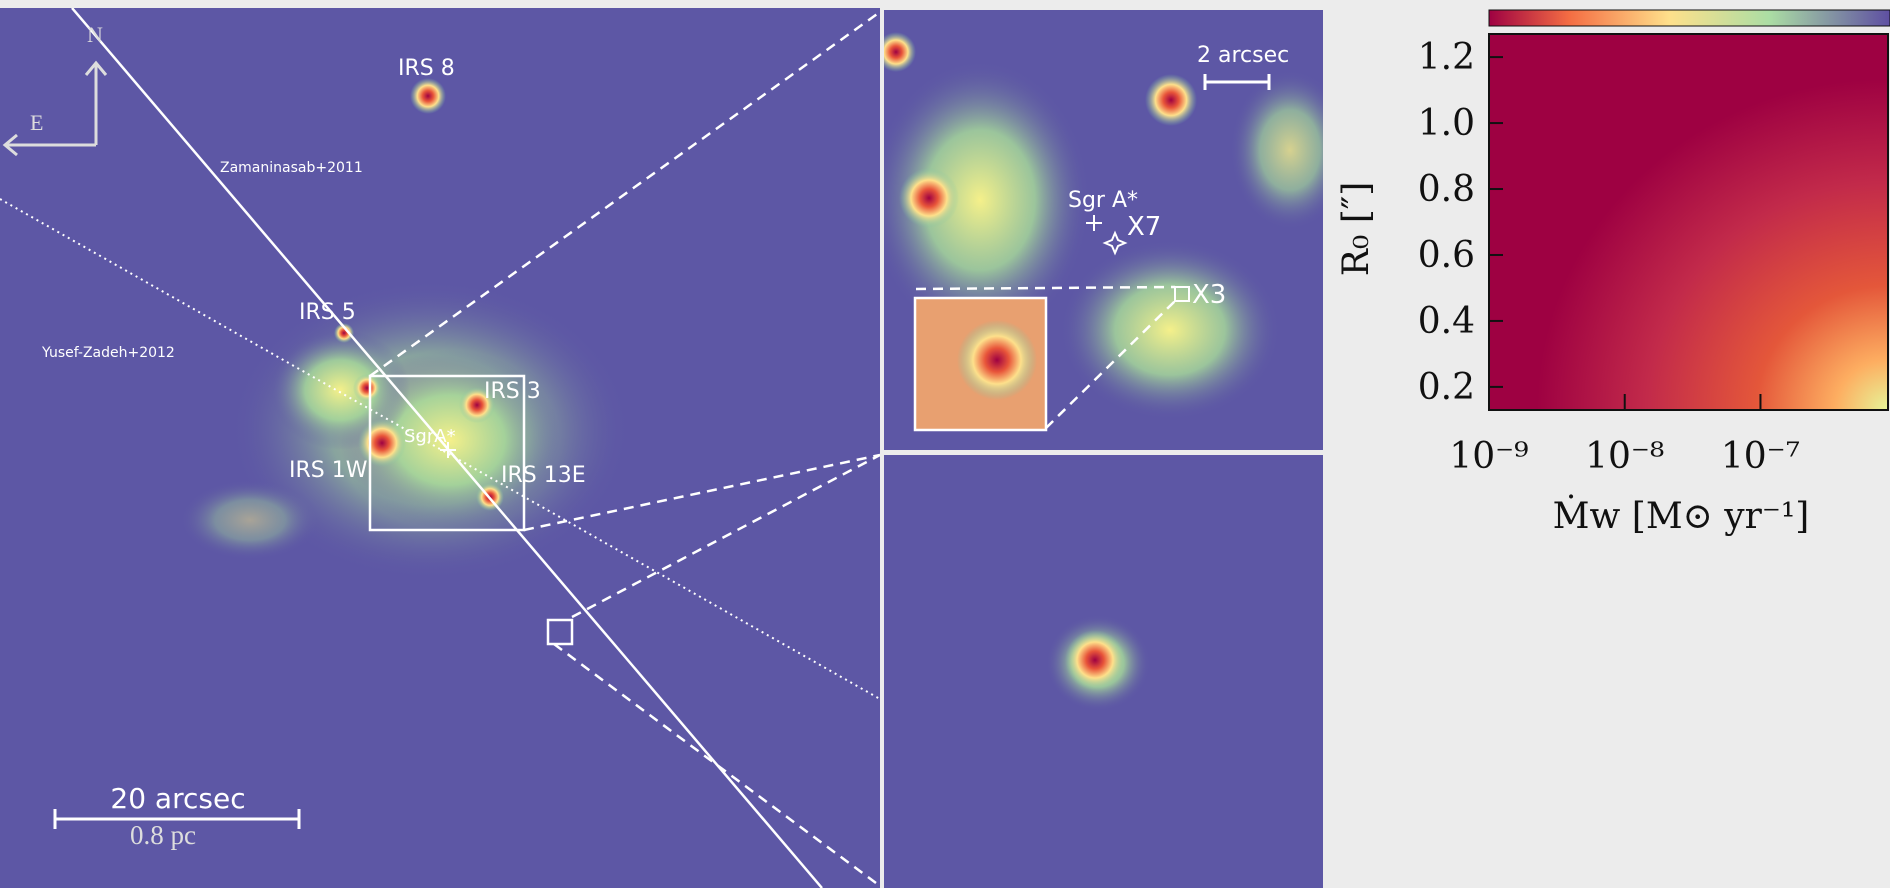 The image size is (1890, 888). What do you see at coordinates (163, 835) in the screenshot?
I see `scale-label: 0.8 pc` at bounding box center [163, 835].